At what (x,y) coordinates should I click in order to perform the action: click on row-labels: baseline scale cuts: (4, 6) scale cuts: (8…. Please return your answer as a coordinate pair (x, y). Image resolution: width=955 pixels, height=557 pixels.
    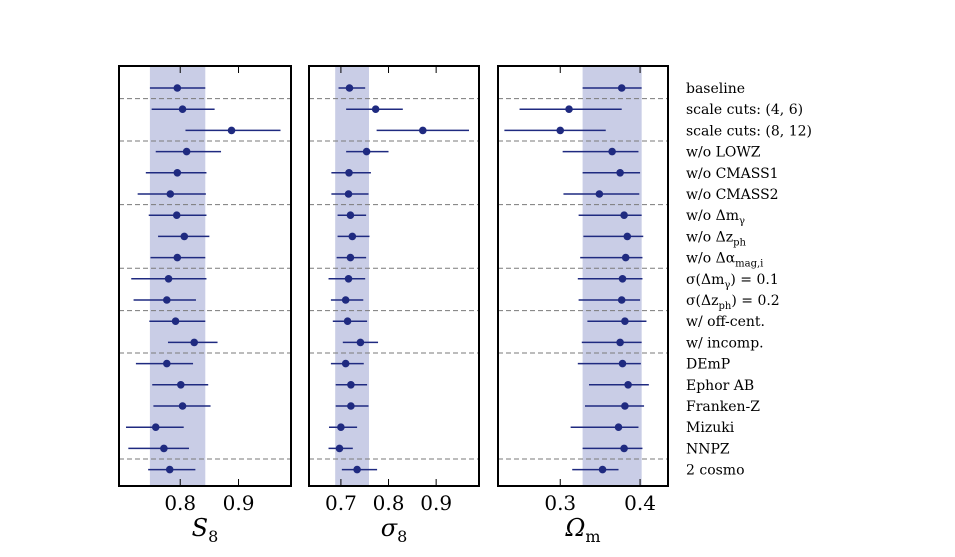
    Looking at the image, I should click on (749, 280).